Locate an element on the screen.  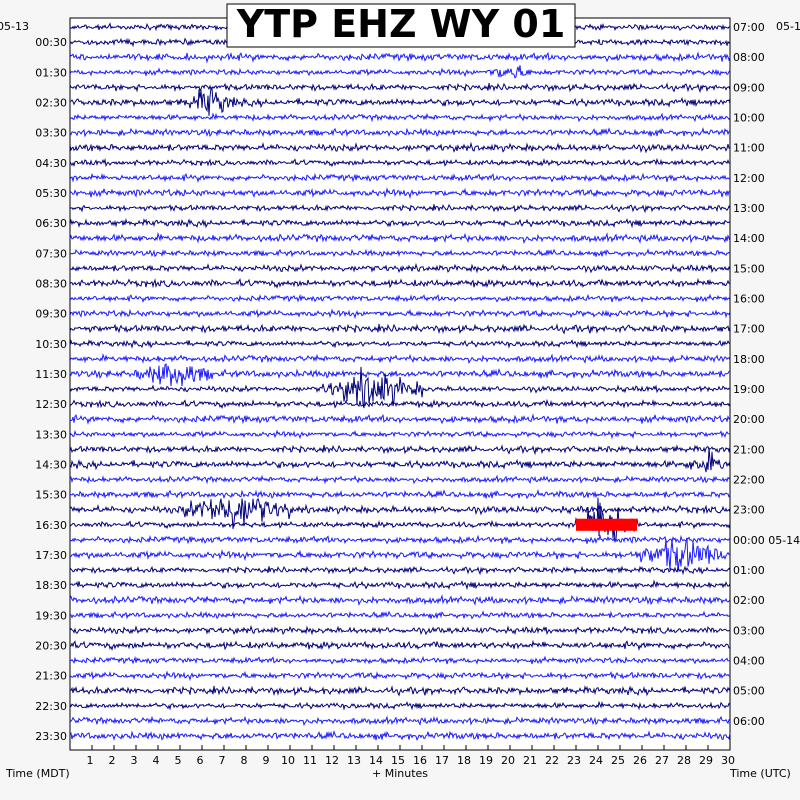
right-tick-label: 02:00 is located at coordinates (749, 600).